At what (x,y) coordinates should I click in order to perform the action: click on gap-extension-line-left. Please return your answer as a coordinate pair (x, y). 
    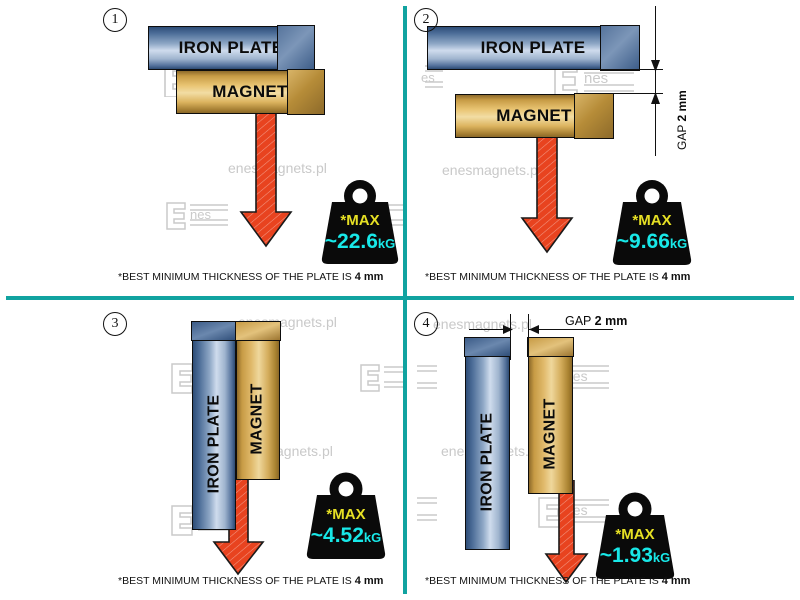
    Looking at the image, I should click on (511, 337).